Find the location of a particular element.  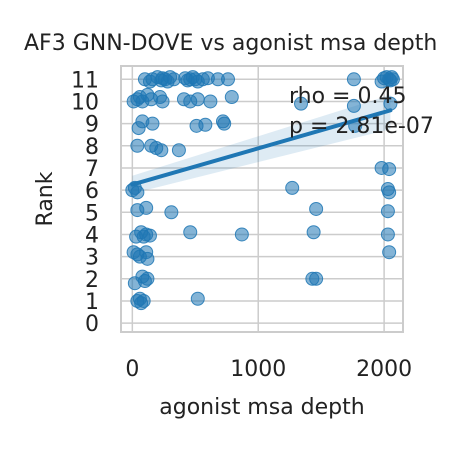

y-tick-label: 3 is located at coordinates (92, 258).